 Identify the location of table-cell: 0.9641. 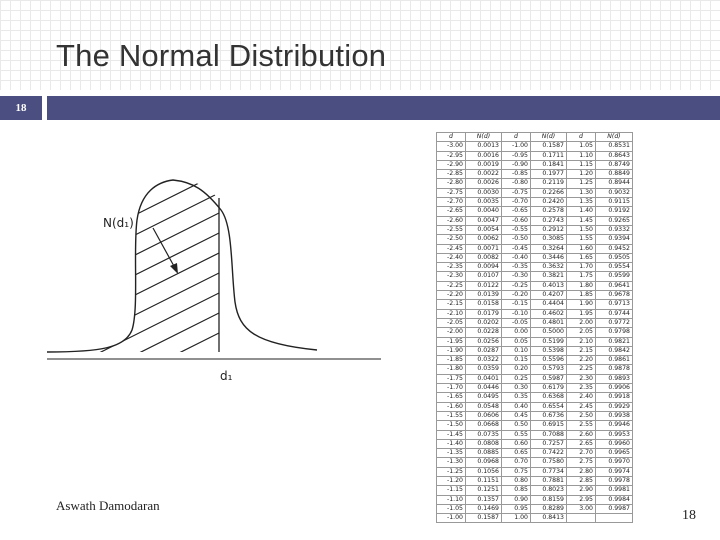
(614, 286).